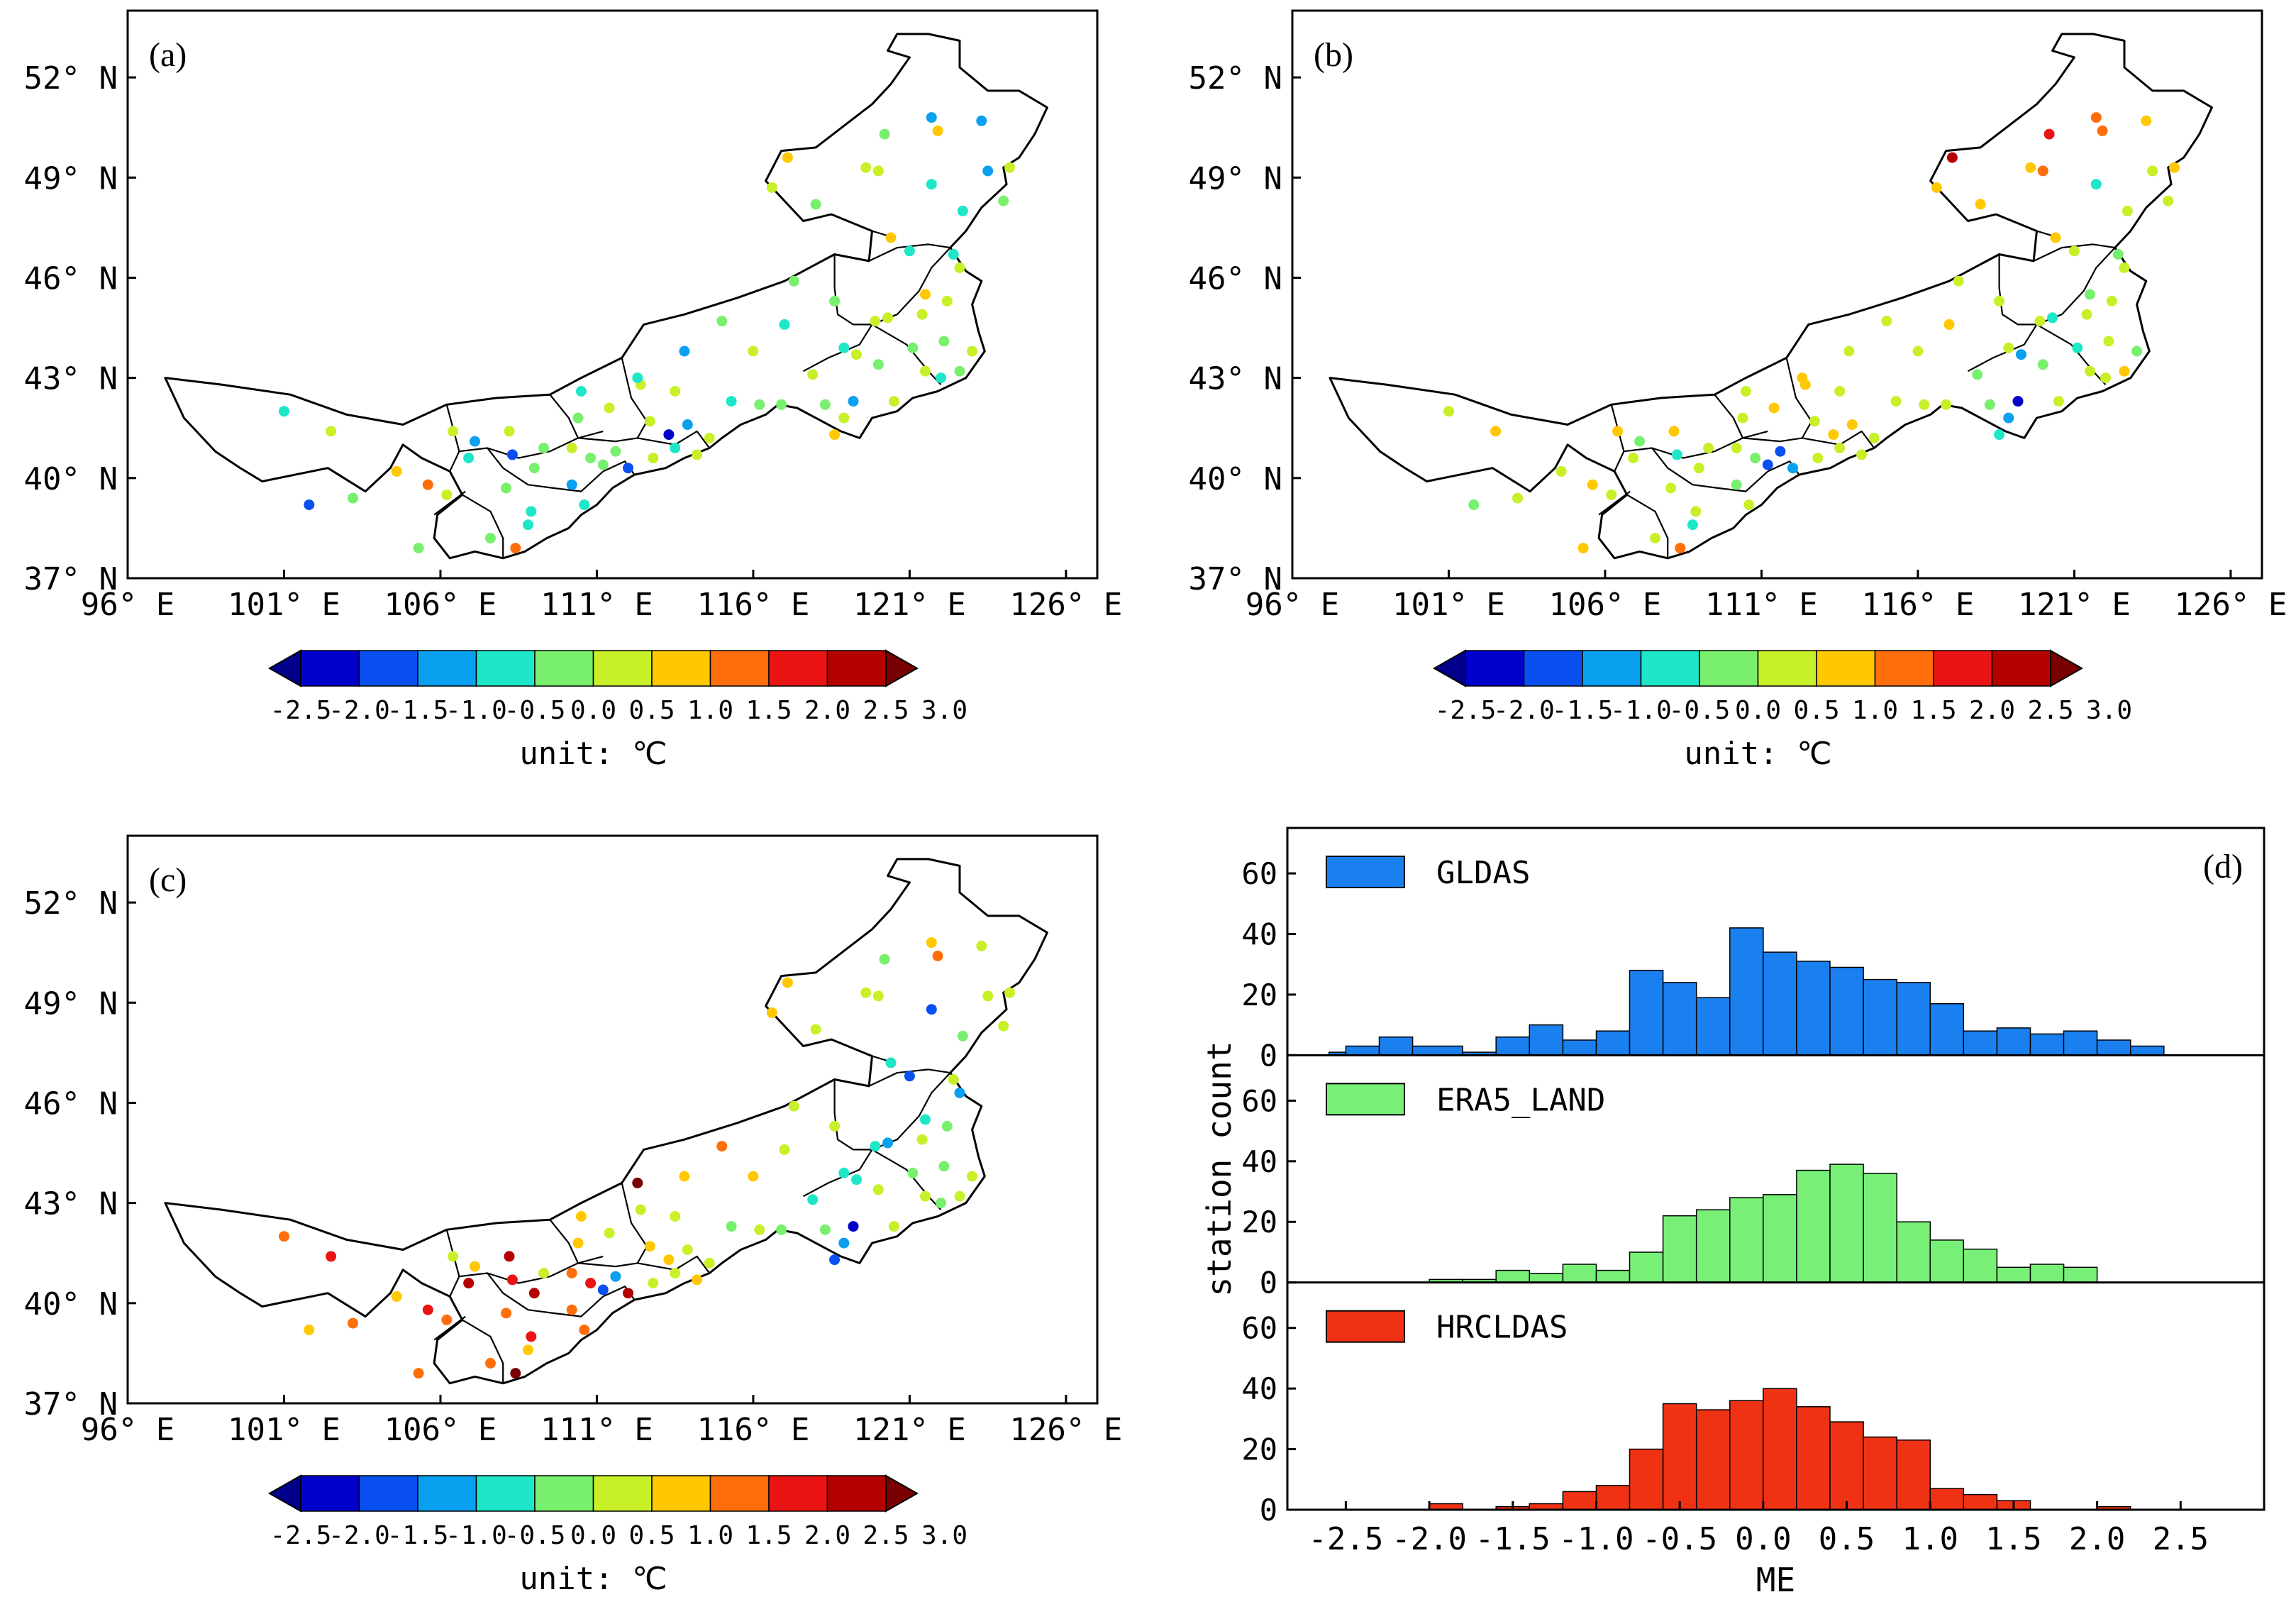  Describe the element at coordinates (944, 710) in the screenshot. I see `colorbar-tick-label: 3.0` at that location.